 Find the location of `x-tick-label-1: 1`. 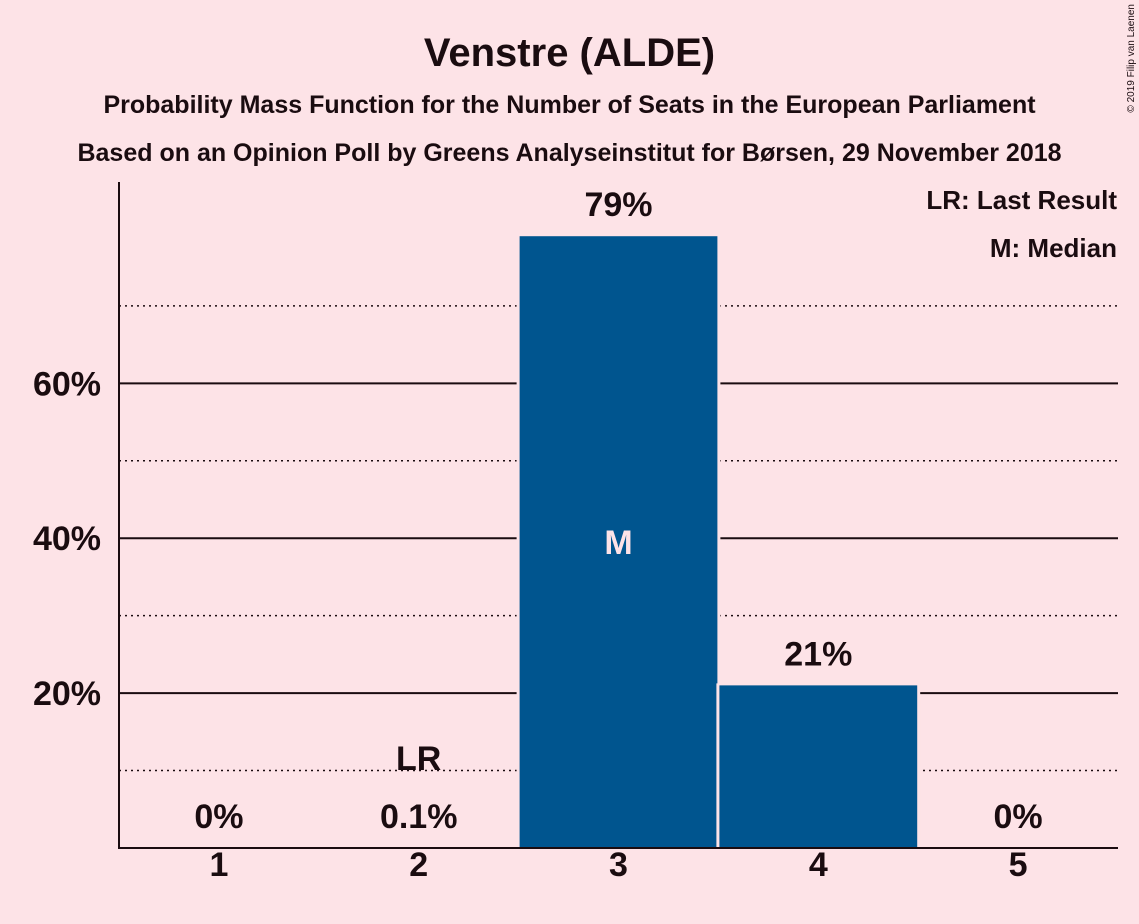

x-tick-label-1: 1 is located at coordinates (218, 865).